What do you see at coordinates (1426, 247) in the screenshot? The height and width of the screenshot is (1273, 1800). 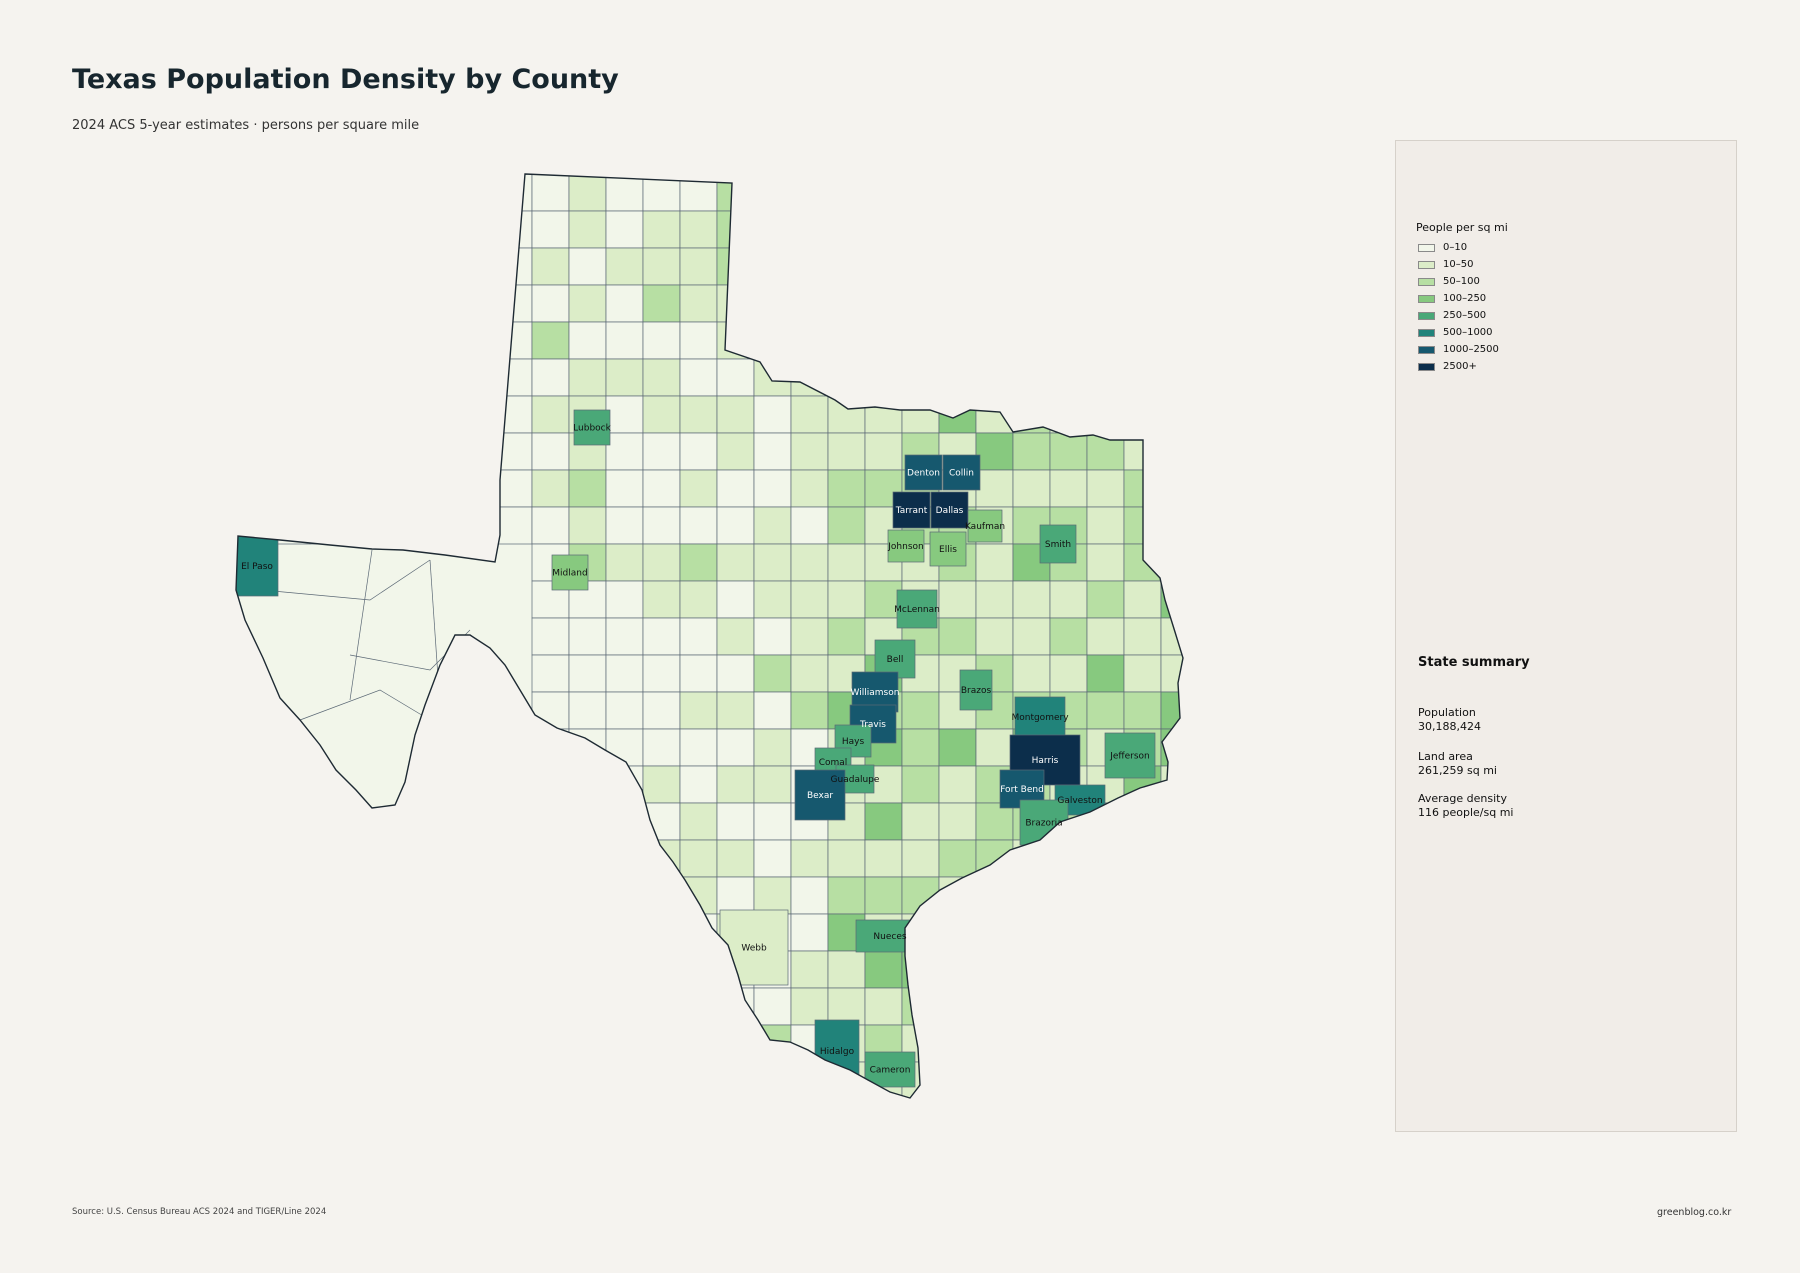 I see `legend-swatch` at bounding box center [1426, 247].